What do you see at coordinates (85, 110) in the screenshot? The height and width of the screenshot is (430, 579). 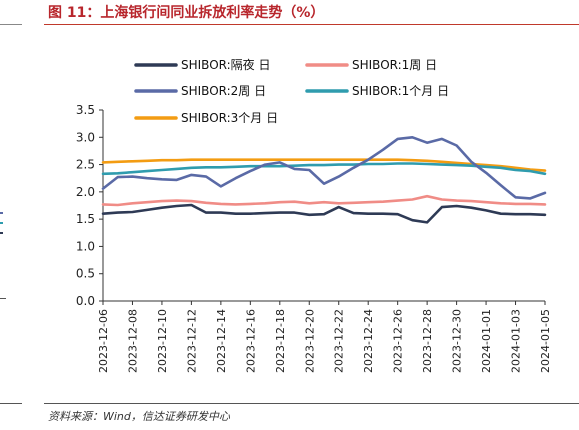 I see `y-tick-label: 3.5` at bounding box center [85, 110].